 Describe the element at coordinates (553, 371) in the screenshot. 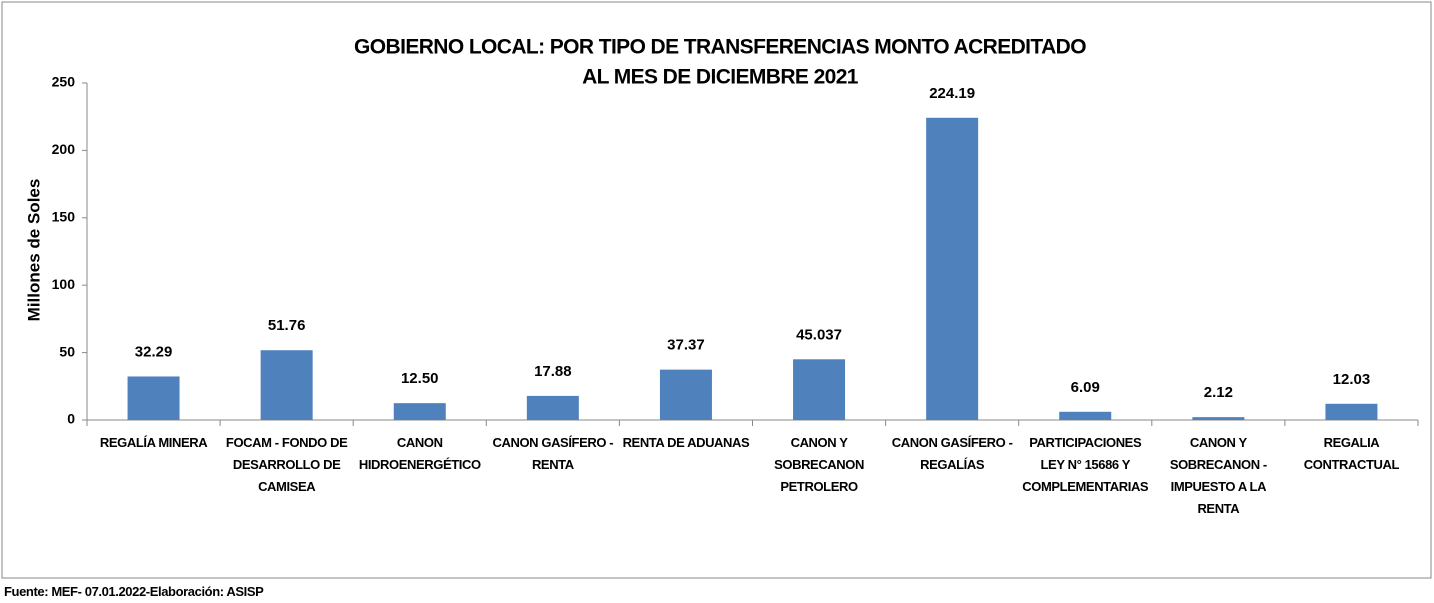

I see `data-label: 17.88` at that location.